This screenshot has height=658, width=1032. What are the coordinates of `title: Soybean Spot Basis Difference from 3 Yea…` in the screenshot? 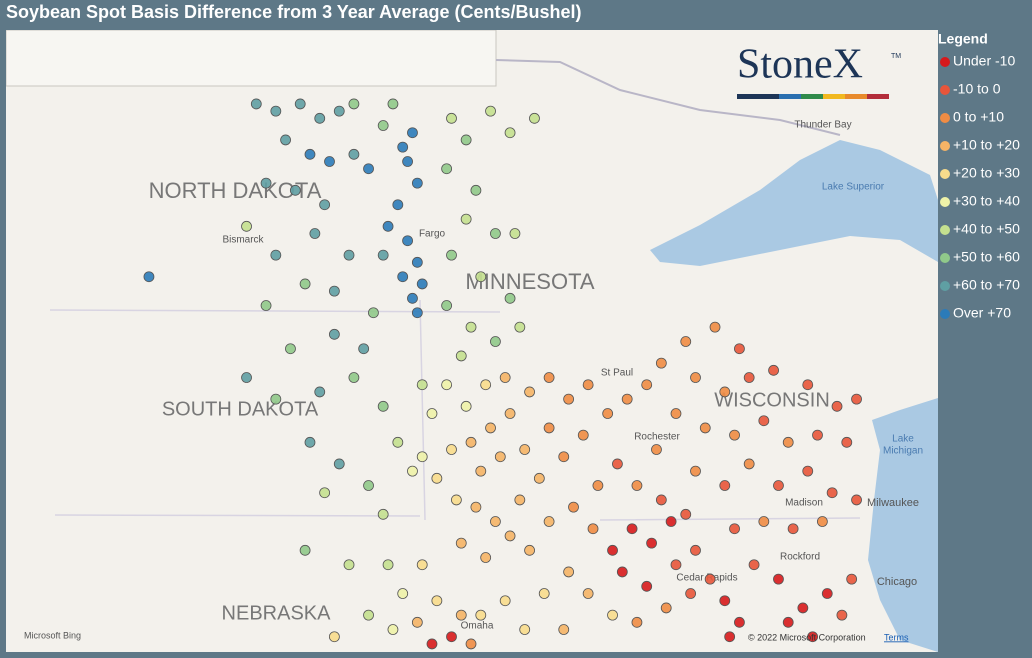 It's located at (294, 12).